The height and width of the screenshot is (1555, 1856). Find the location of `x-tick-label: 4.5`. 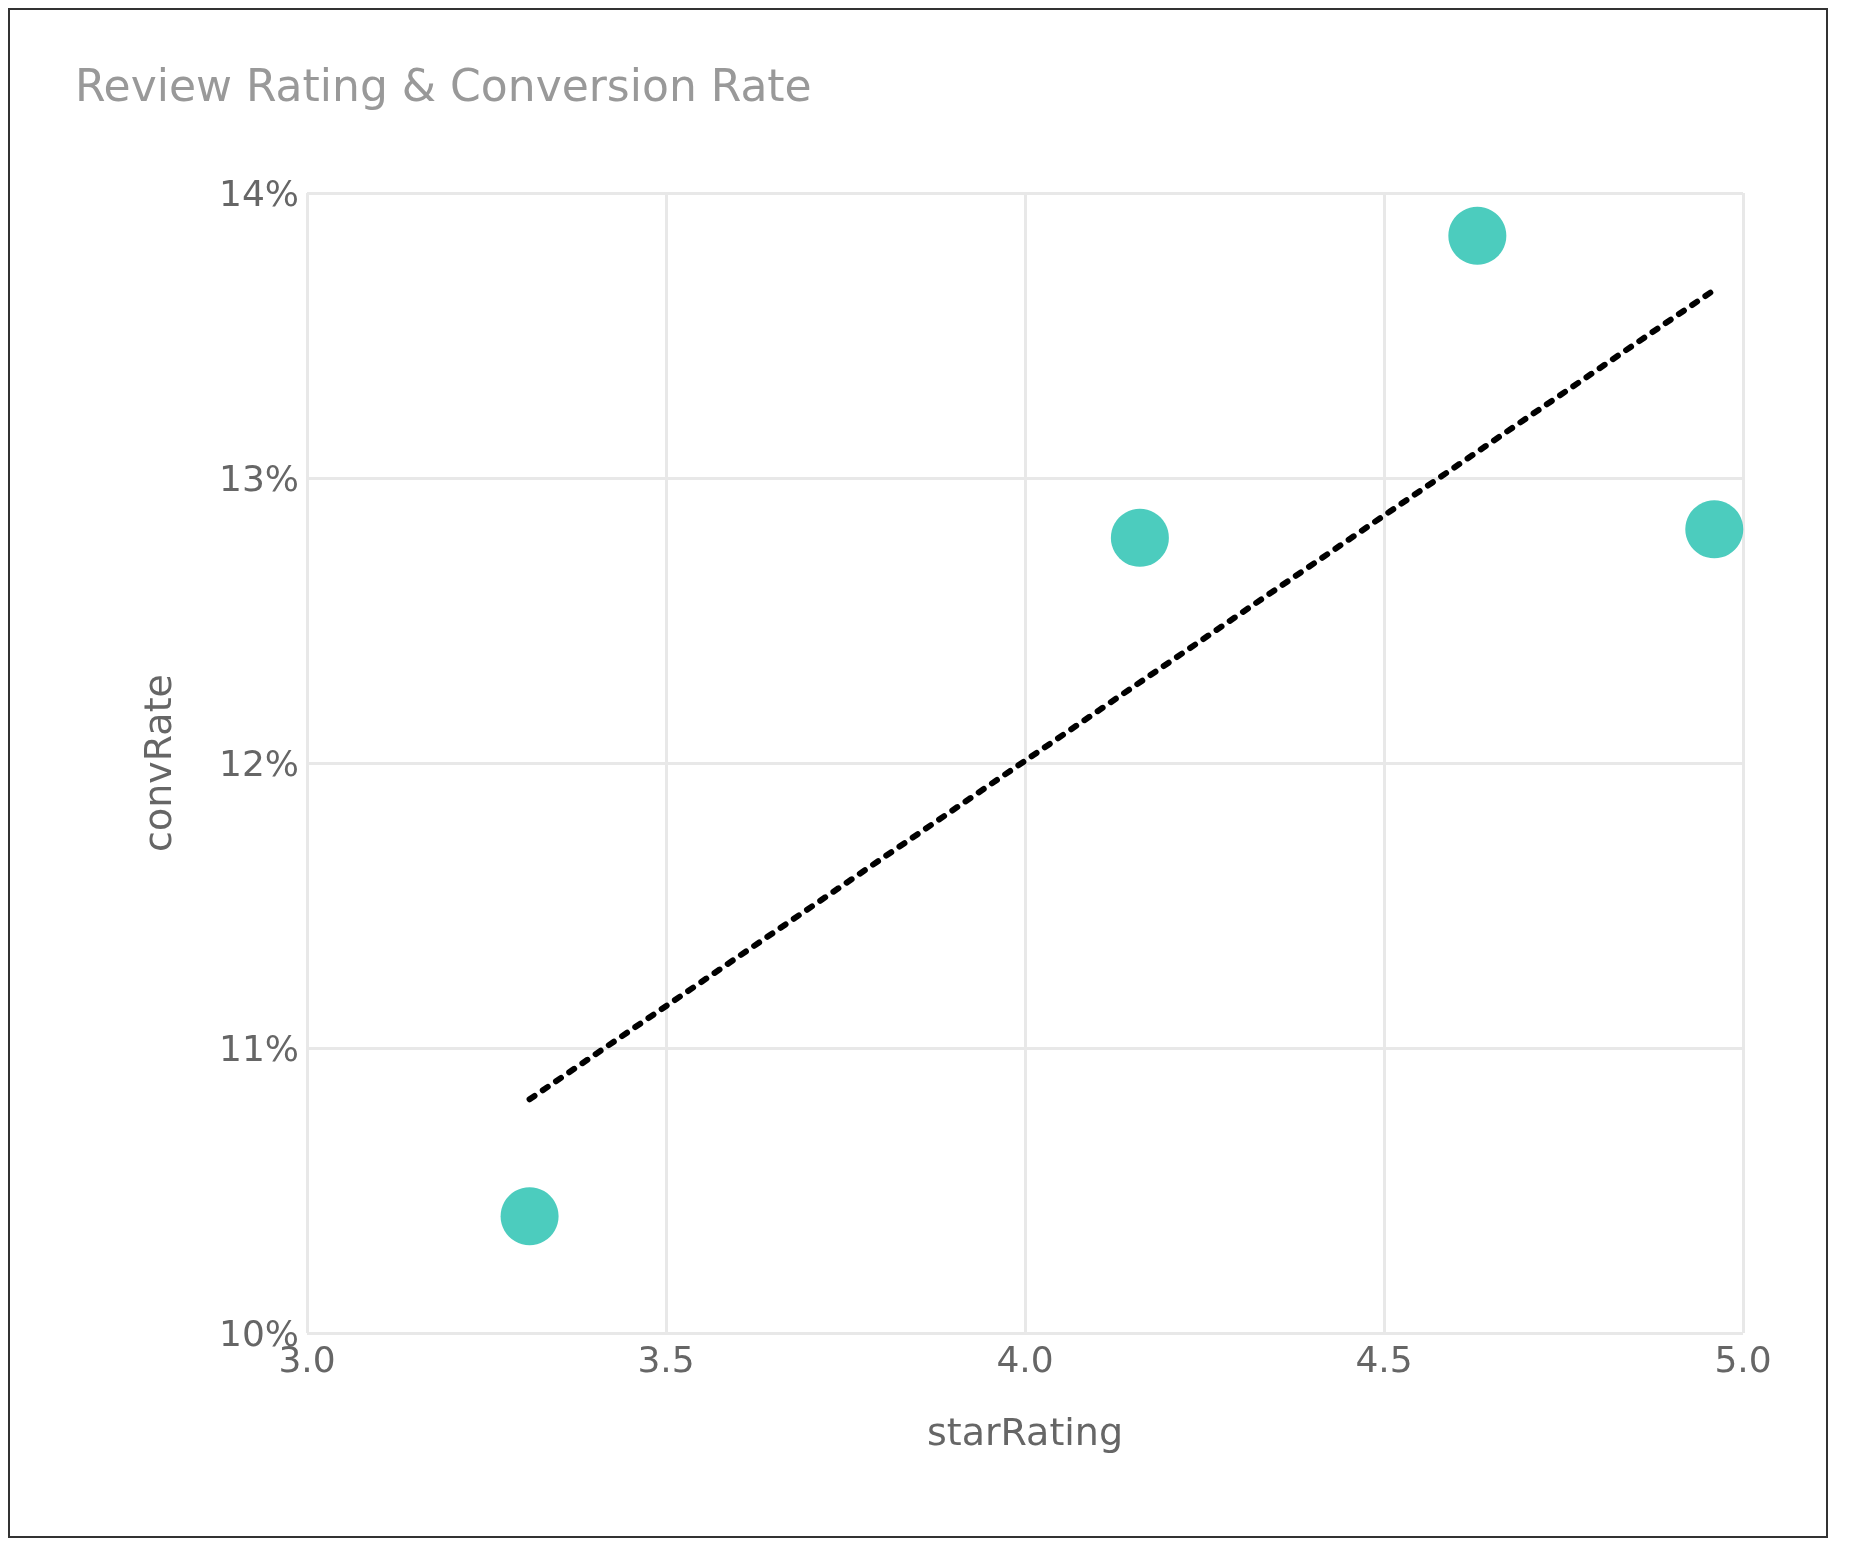

x-tick-label: 4.5 is located at coordinates (1384, 1359).